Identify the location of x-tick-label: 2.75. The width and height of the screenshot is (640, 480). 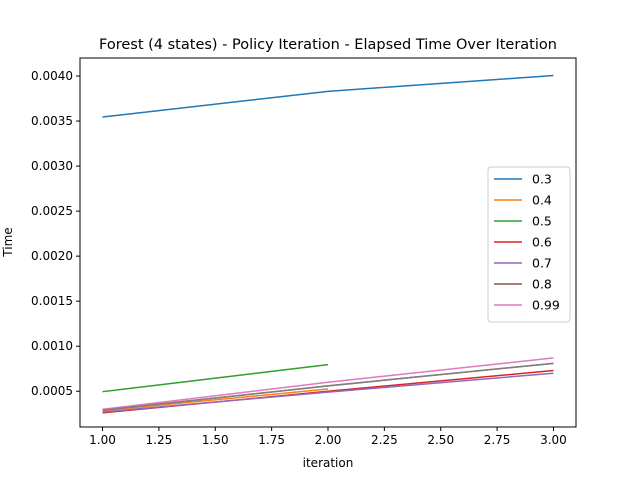
(497, 440).